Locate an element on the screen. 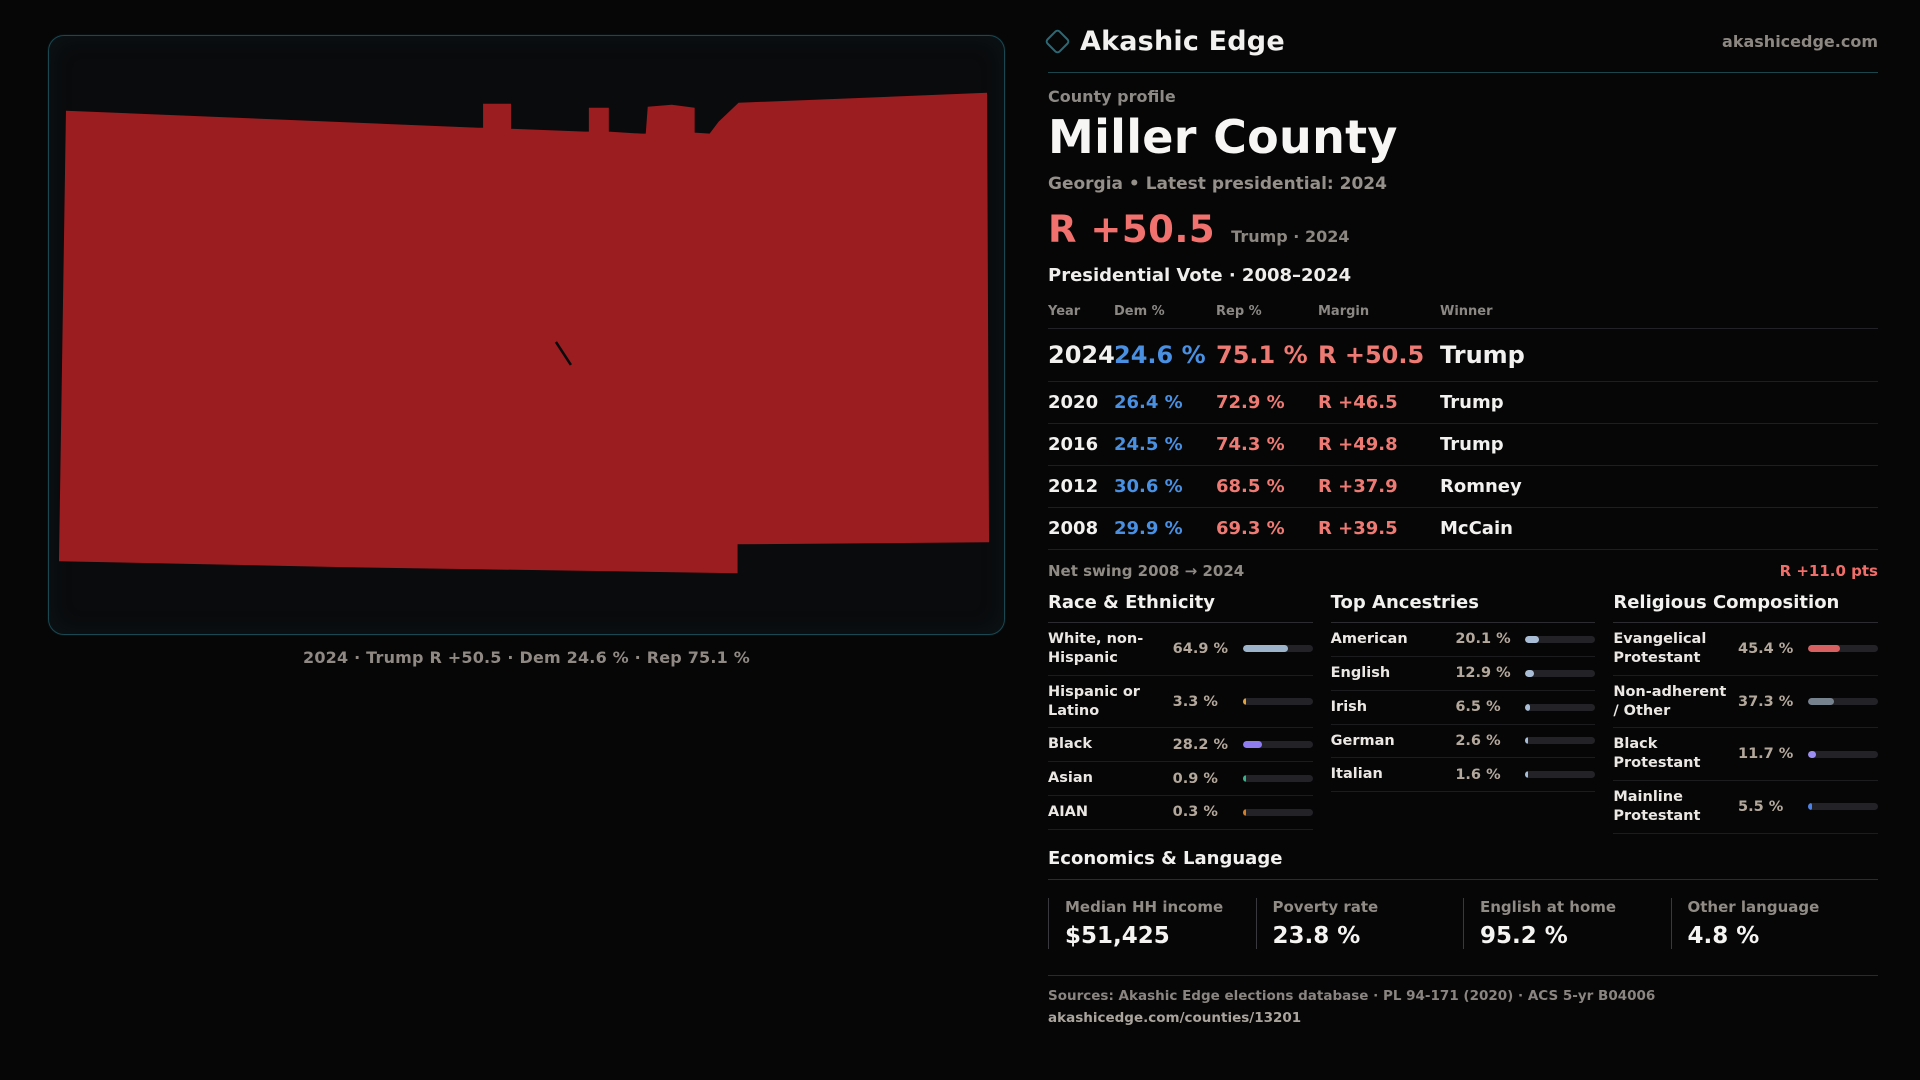  demo-label: White, non-Hispanic is located at coordinates (1096, 648).